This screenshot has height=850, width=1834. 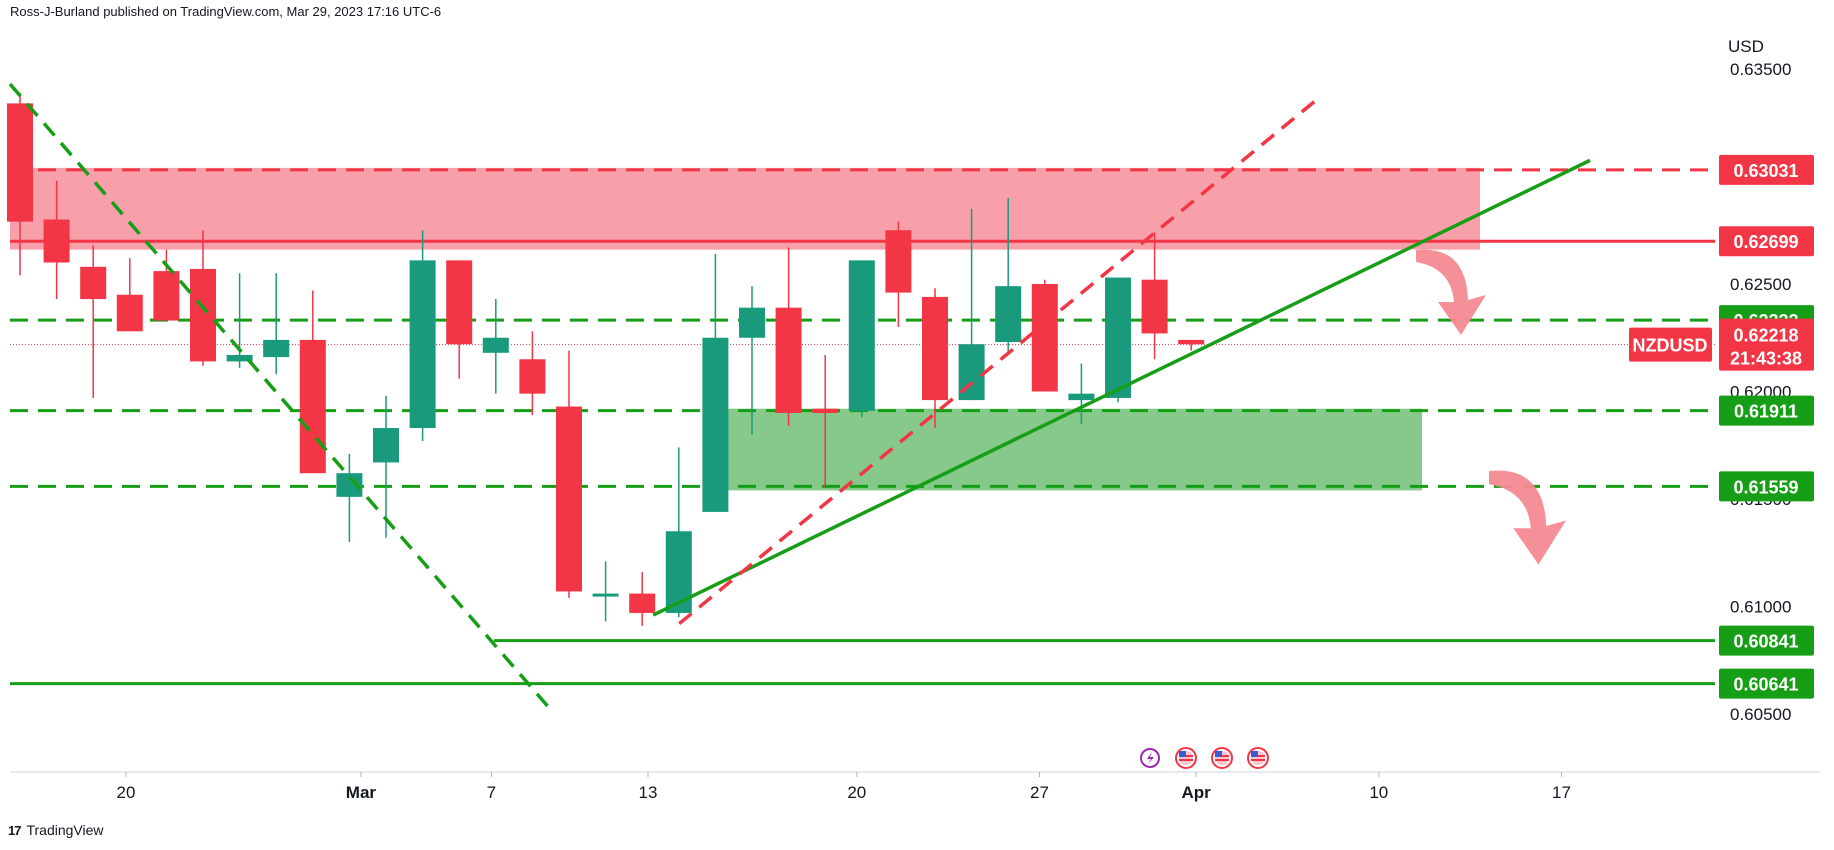 What do you see at coordinates (15, 830) in the screenshot?
I see `tradingview-logo-icon: 17` at bounding box center [15, 830].